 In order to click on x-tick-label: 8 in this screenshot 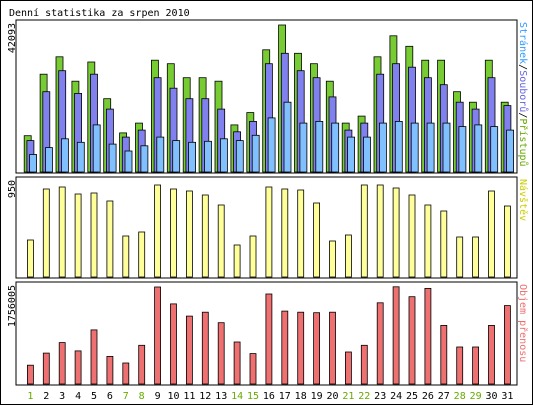, I will do `click(142, 396)`.